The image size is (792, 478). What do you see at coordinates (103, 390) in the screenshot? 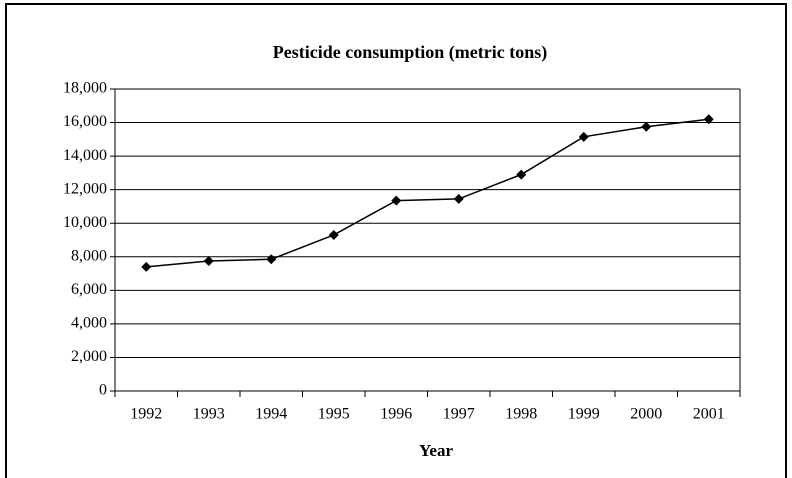
I see `y-tick-label: 0` at bounding box center [103, 390].